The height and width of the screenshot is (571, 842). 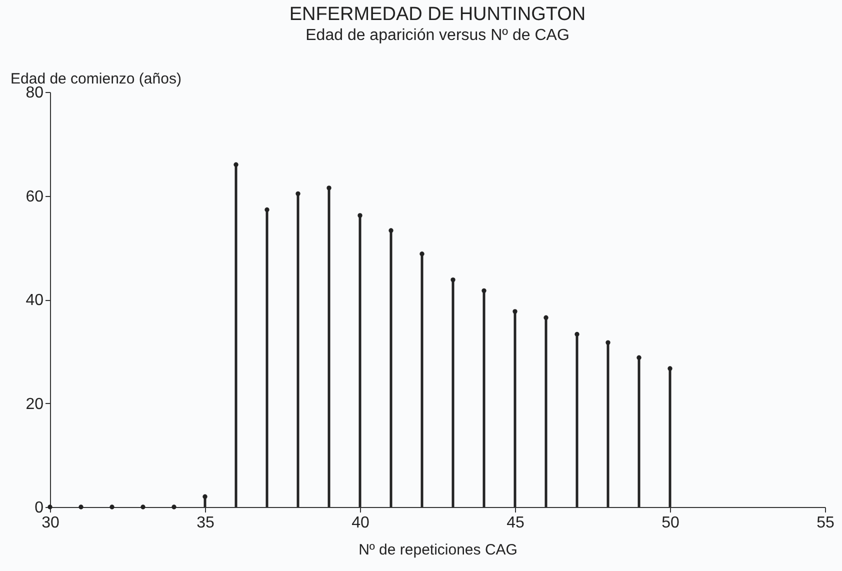 I want to click on x-axis-title: Nº de repeticiones CAG, so click(x=438, y=550).